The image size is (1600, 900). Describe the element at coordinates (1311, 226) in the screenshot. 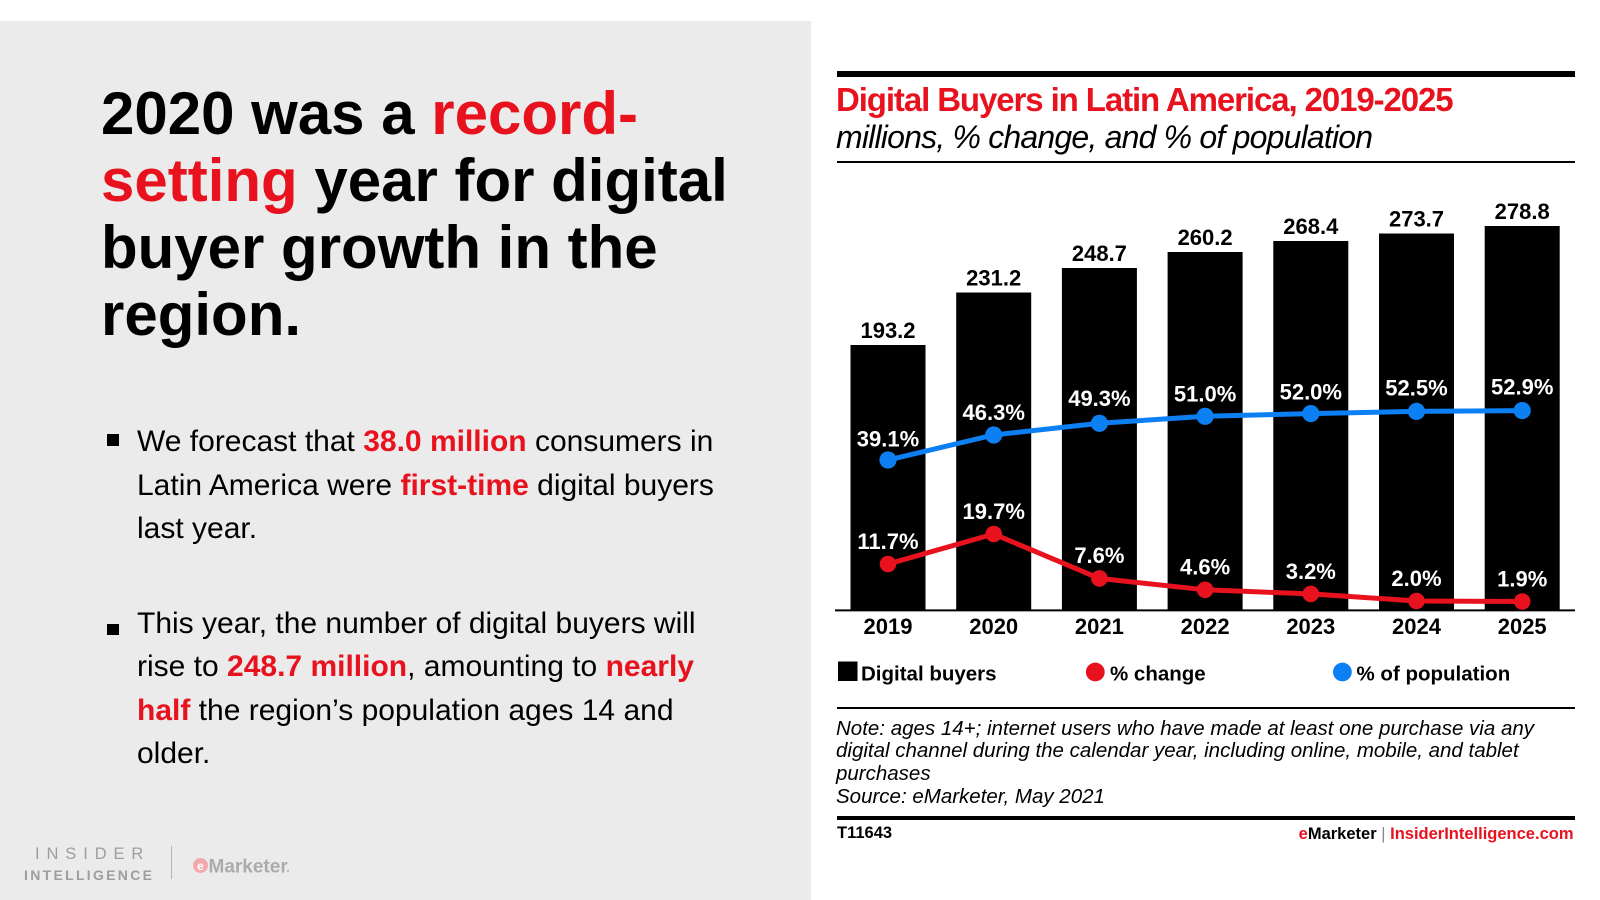

I see `svg-text: 268.4` at that location.